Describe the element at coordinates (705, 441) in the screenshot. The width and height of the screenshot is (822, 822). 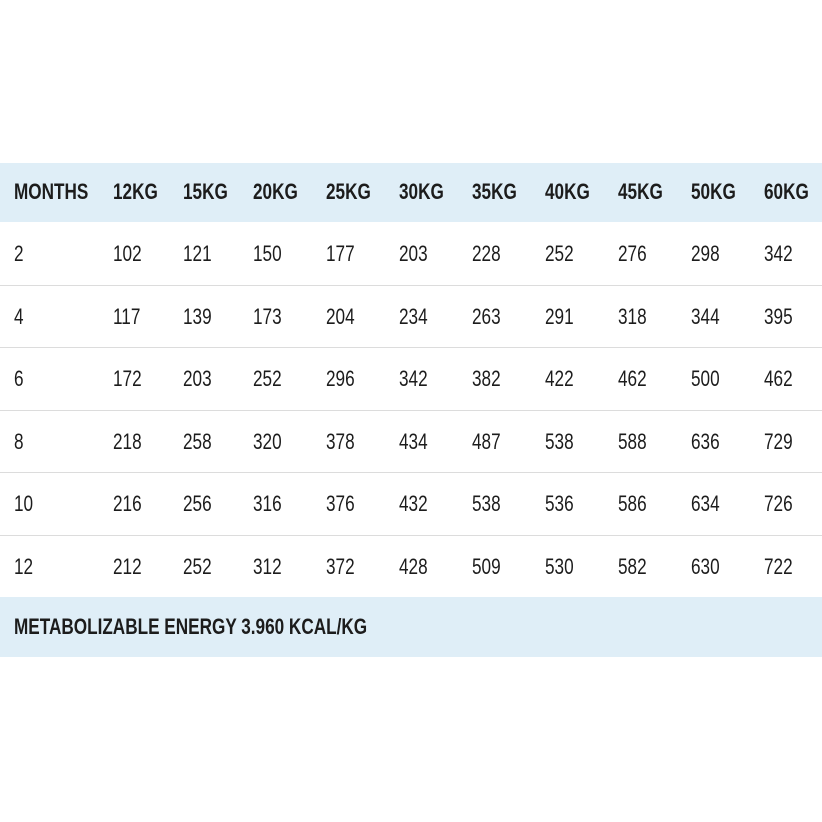
I see `table-cell: 636` at that location.